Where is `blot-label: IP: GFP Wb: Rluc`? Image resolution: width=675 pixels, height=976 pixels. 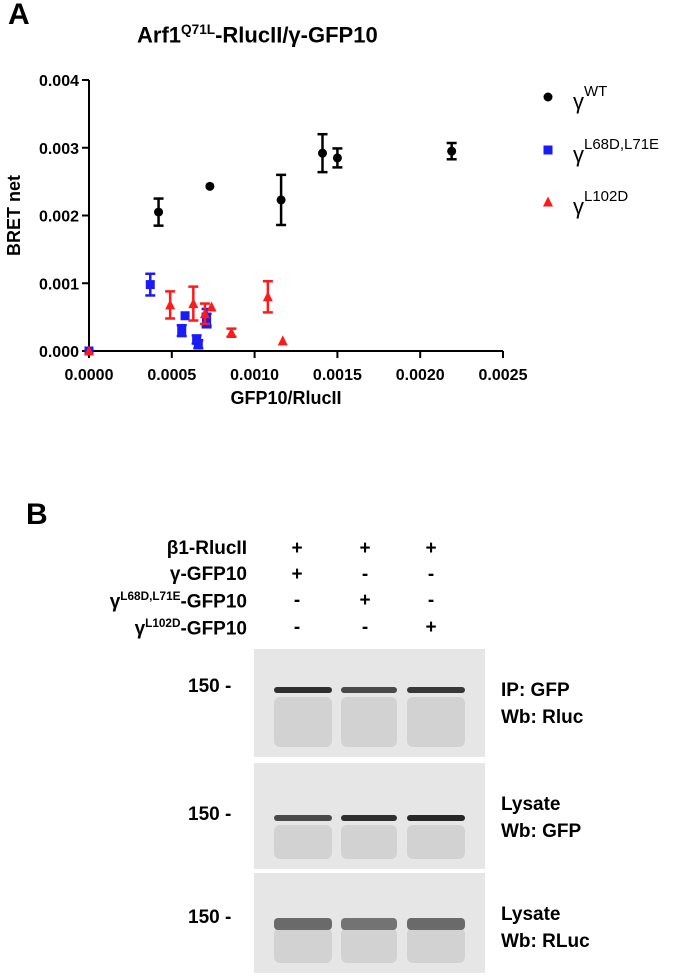 blot-label: IP: GFP Wb: Rluc is located at coordinates (542, 704).